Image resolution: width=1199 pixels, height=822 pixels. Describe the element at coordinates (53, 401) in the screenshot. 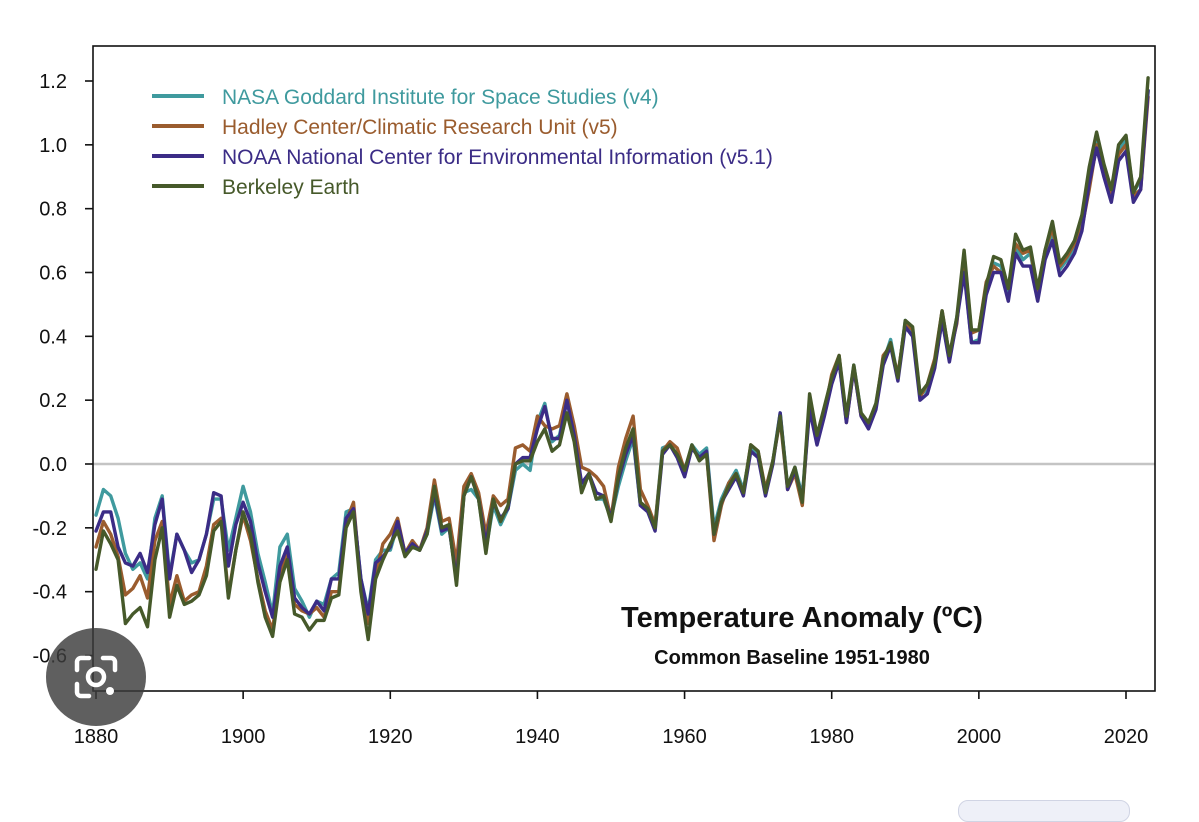

I see `y-tick-label: 0.2` at that location.